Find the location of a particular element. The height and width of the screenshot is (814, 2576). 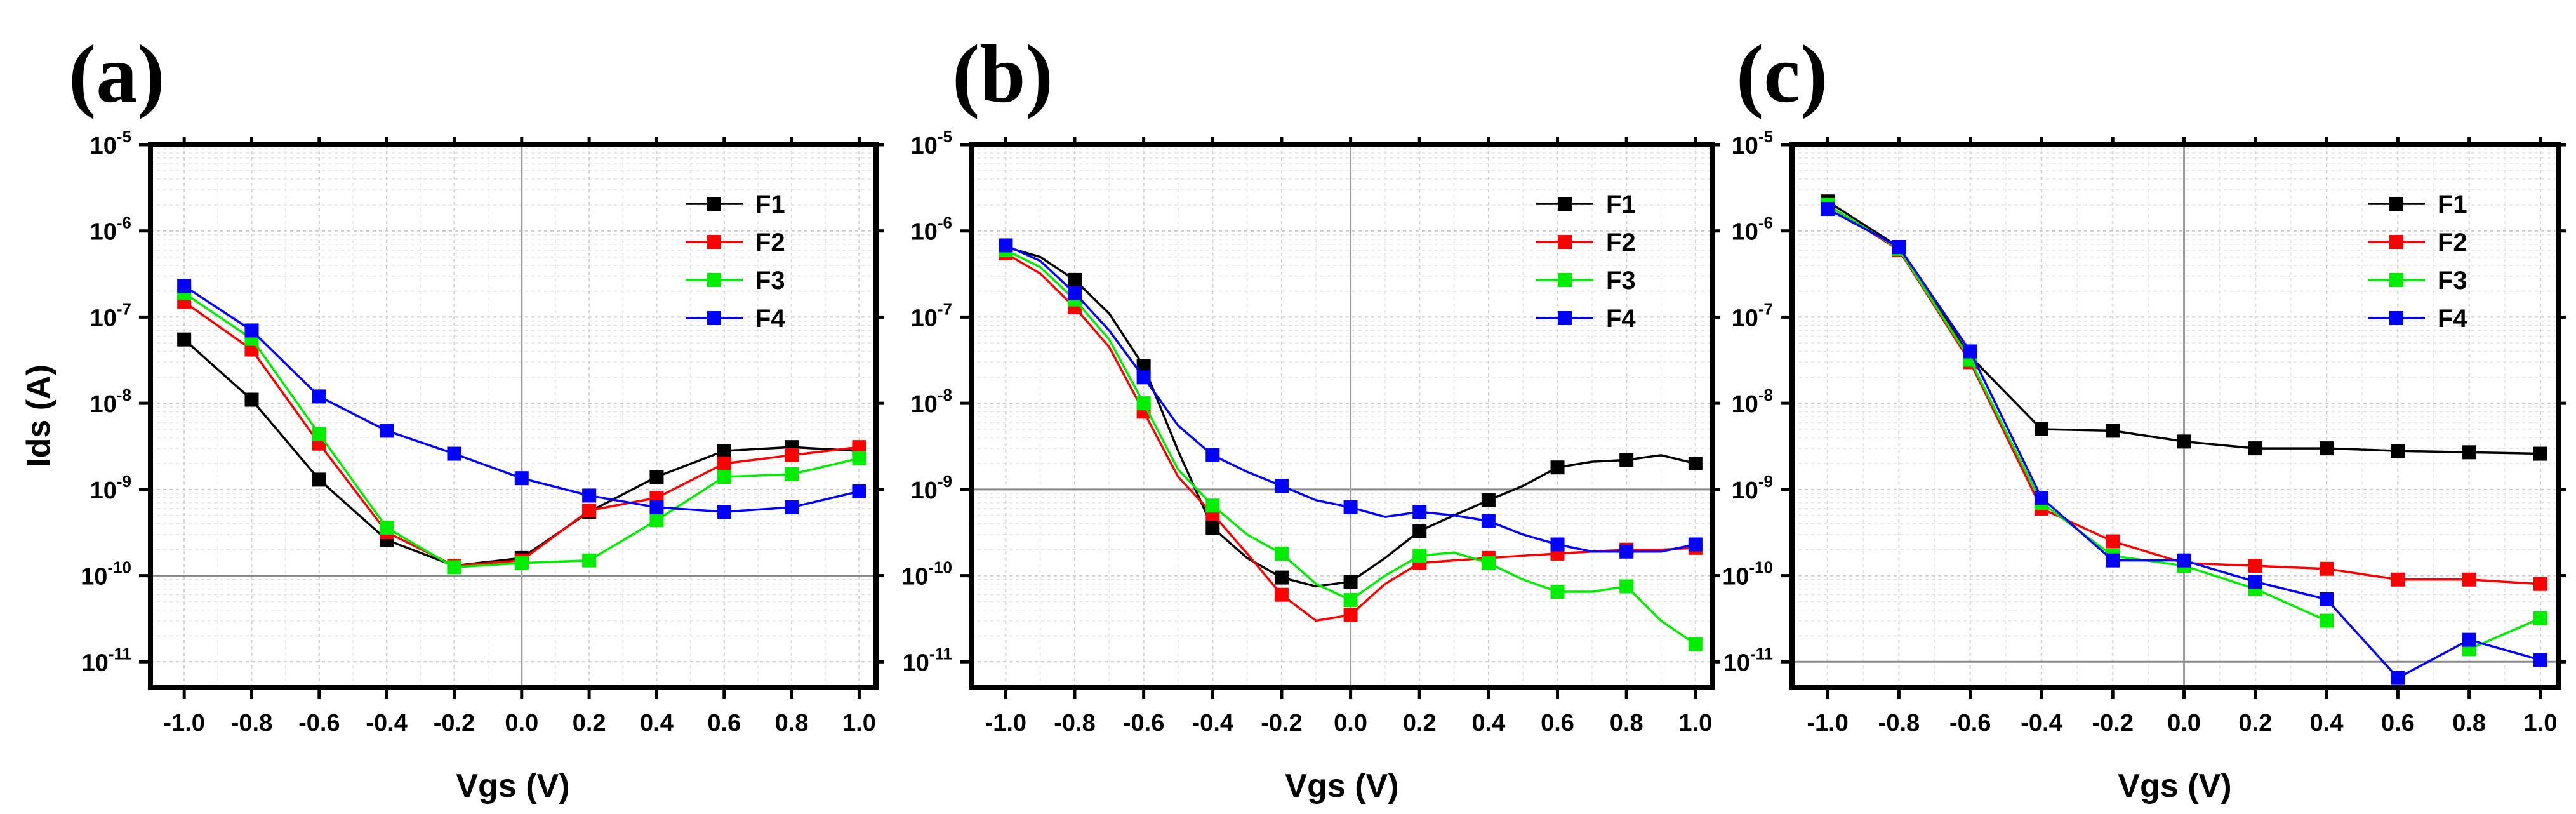

x-tick-label: 0.6 is located at coordinates (1557, 723).